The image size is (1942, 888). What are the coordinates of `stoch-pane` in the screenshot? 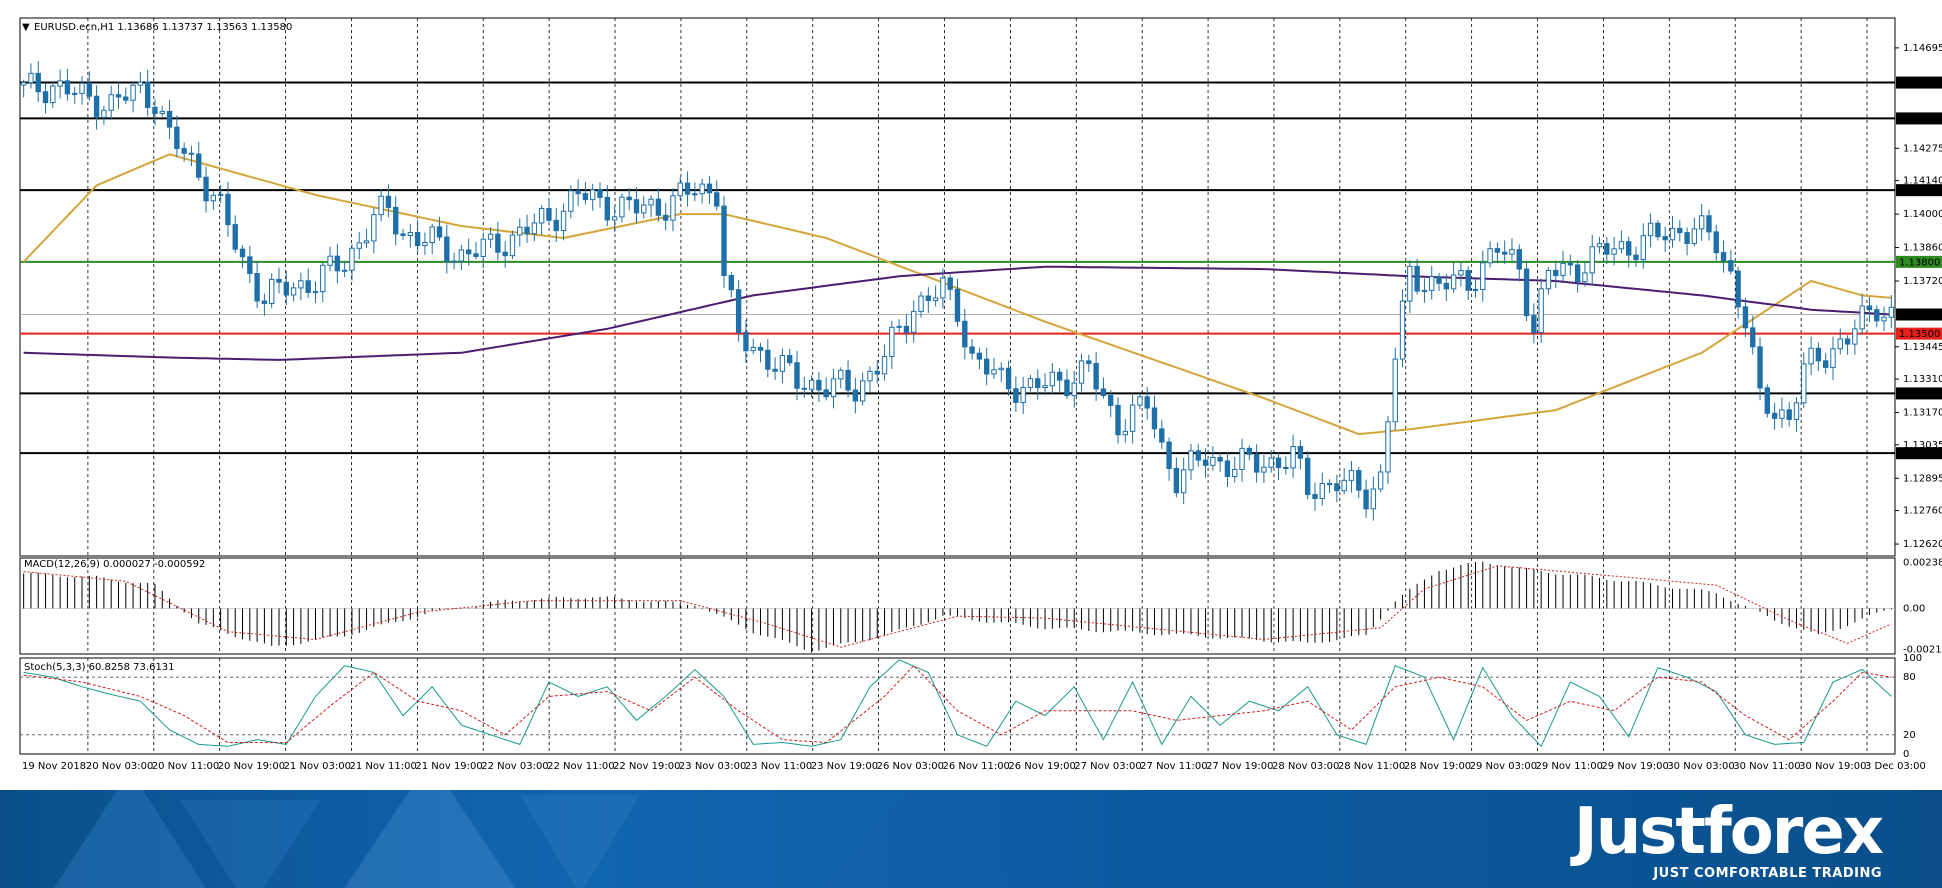 It's located at (957, 706).